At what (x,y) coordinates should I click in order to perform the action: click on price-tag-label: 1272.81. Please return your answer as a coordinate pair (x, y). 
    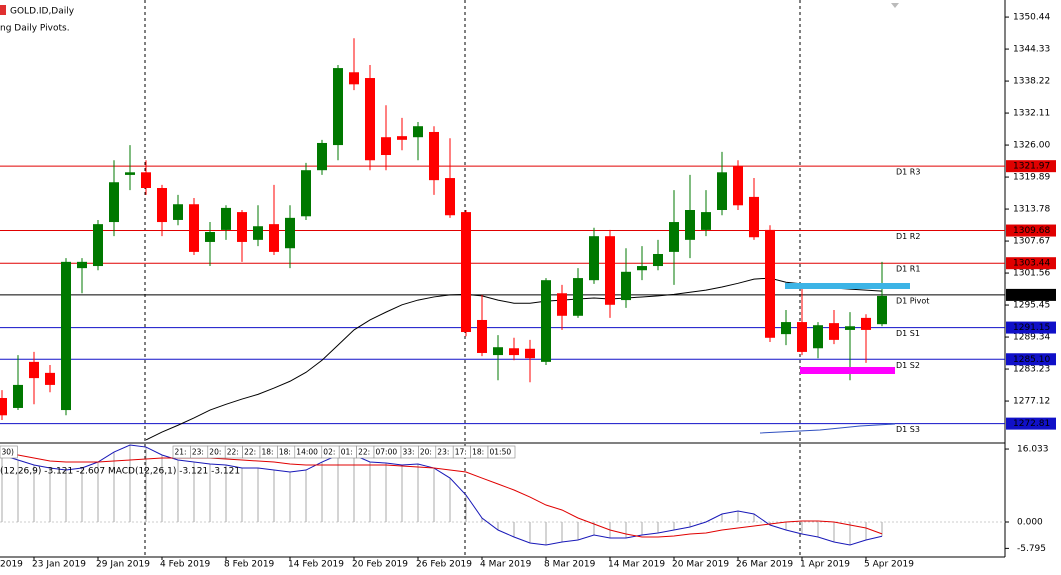
    Looking at the image, I should click on (1031, 424).